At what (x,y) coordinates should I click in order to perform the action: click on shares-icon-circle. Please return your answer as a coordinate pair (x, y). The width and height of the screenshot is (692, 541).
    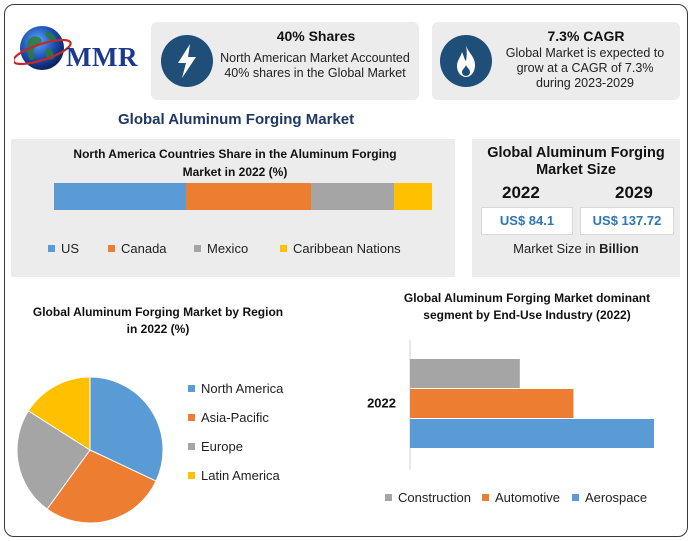
    Looking at the image, I should click on (187, 61).